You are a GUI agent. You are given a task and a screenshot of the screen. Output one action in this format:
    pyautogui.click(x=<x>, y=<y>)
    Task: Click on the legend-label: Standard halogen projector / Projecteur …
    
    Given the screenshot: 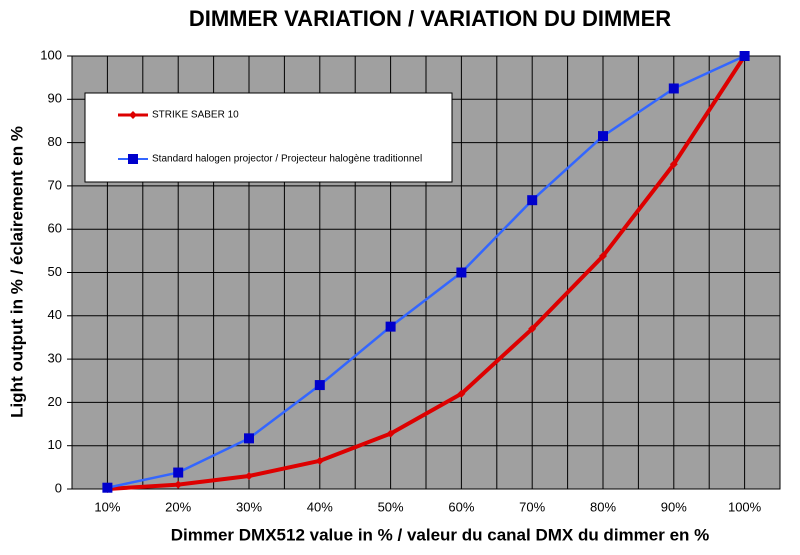 What is the action you would take?
    pyautogui.click(x=287, y=159)
    